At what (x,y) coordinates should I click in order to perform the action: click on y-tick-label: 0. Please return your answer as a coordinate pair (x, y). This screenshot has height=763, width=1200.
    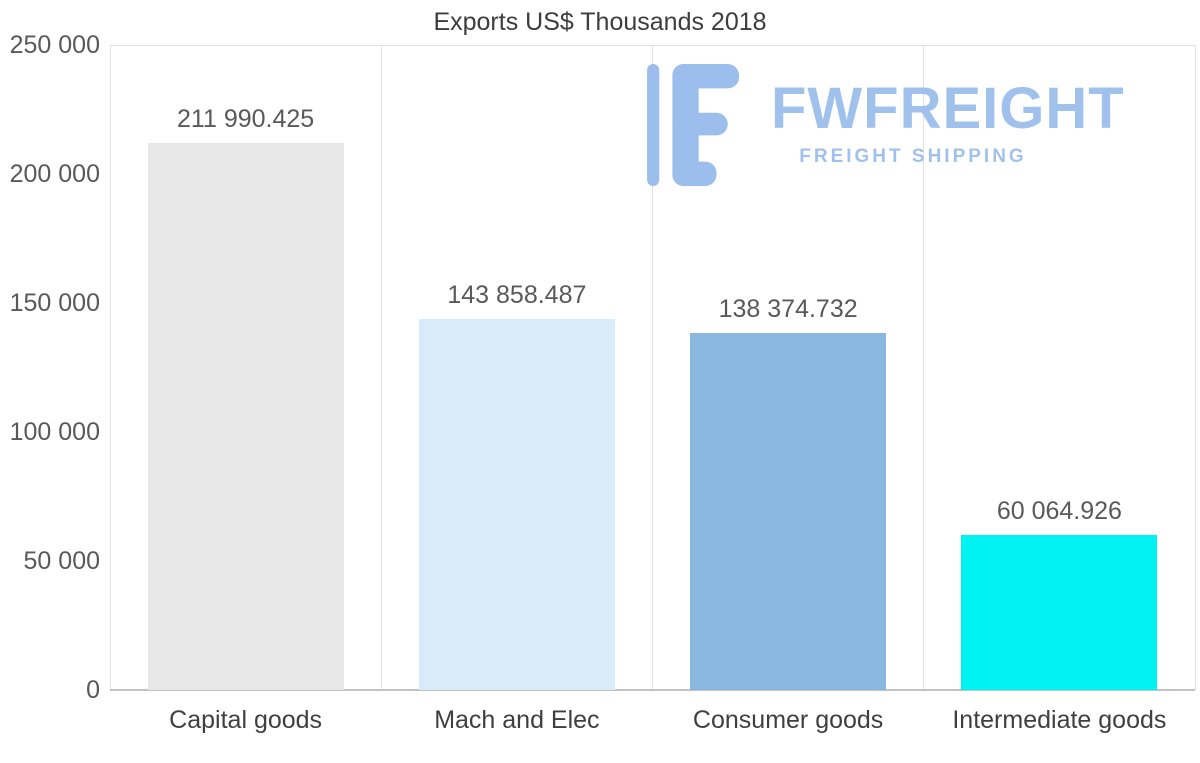
    Looking at the image, I should click on (93, 690).